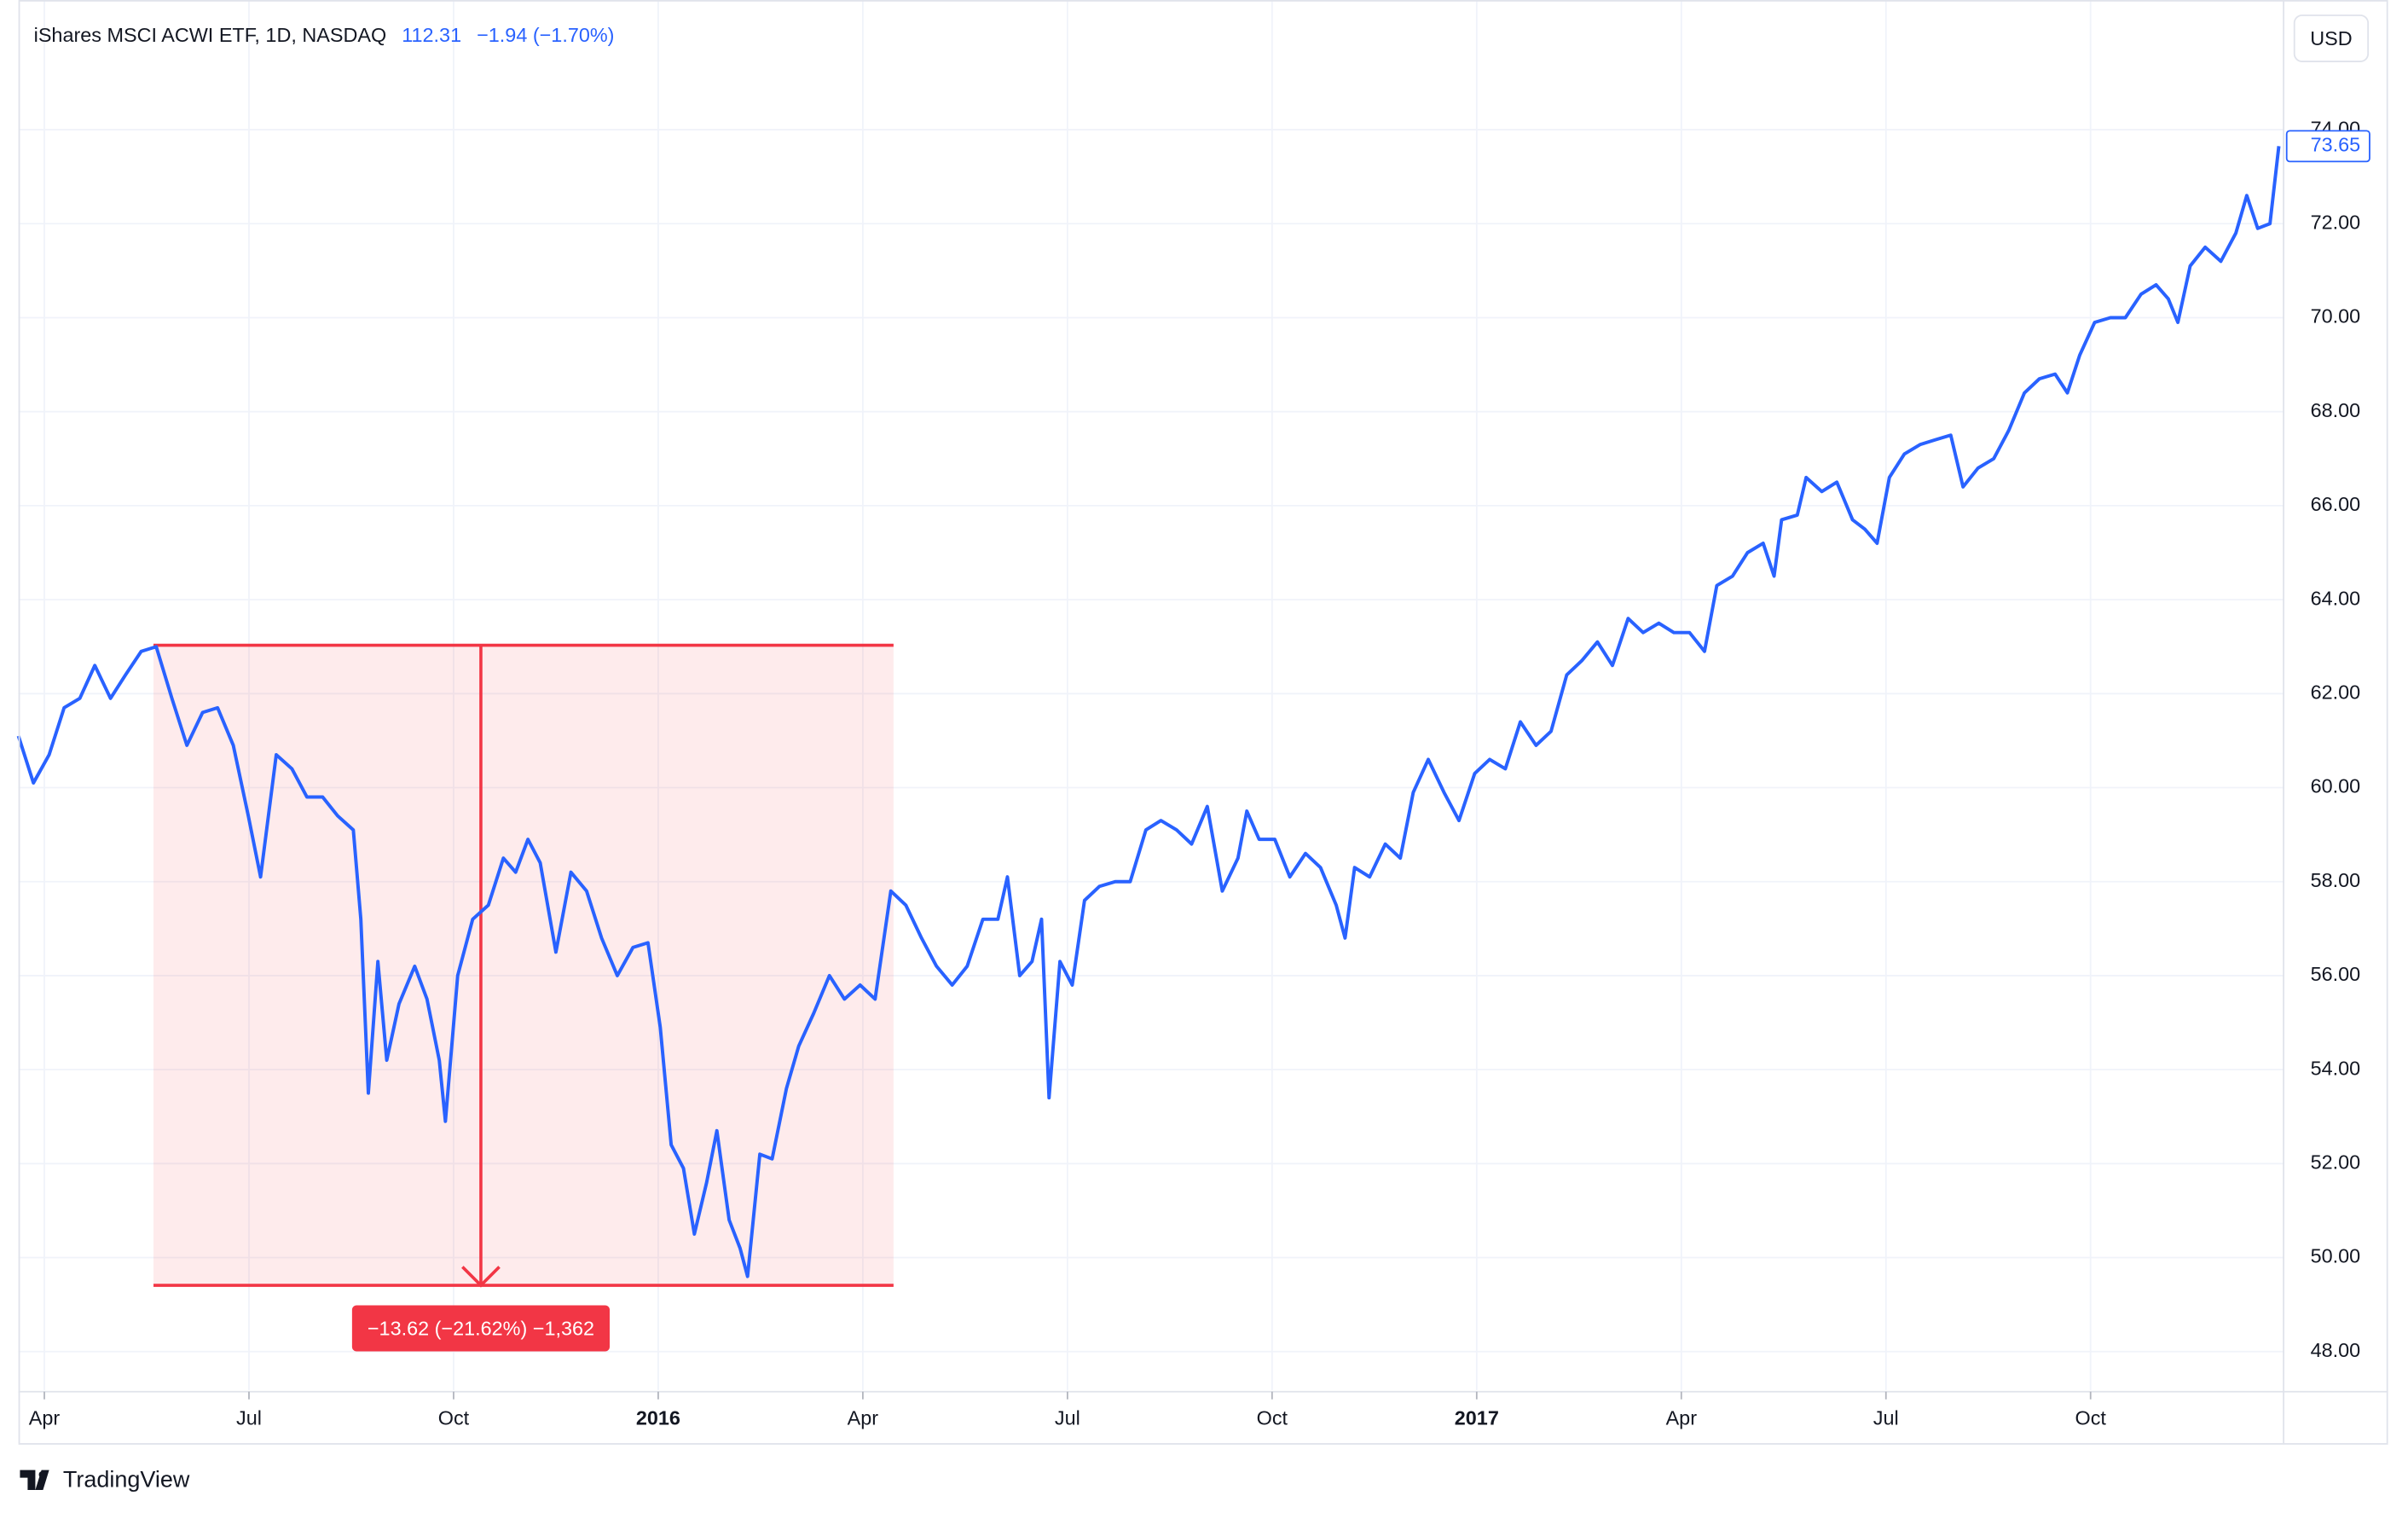 The height and width of the screenshot is (1513, 2408). I want to click on currency-label: USD, so click(2331, 38).